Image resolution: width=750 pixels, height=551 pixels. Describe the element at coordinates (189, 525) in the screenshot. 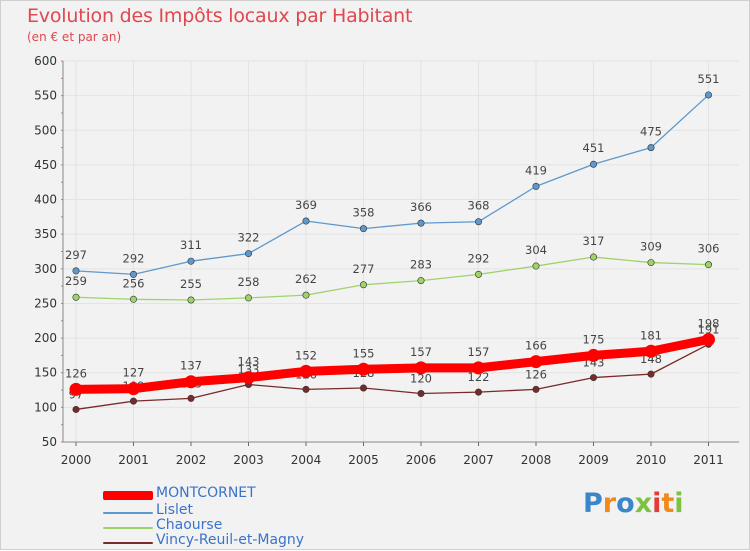

I see `legend-label: Chaourse` at that location.